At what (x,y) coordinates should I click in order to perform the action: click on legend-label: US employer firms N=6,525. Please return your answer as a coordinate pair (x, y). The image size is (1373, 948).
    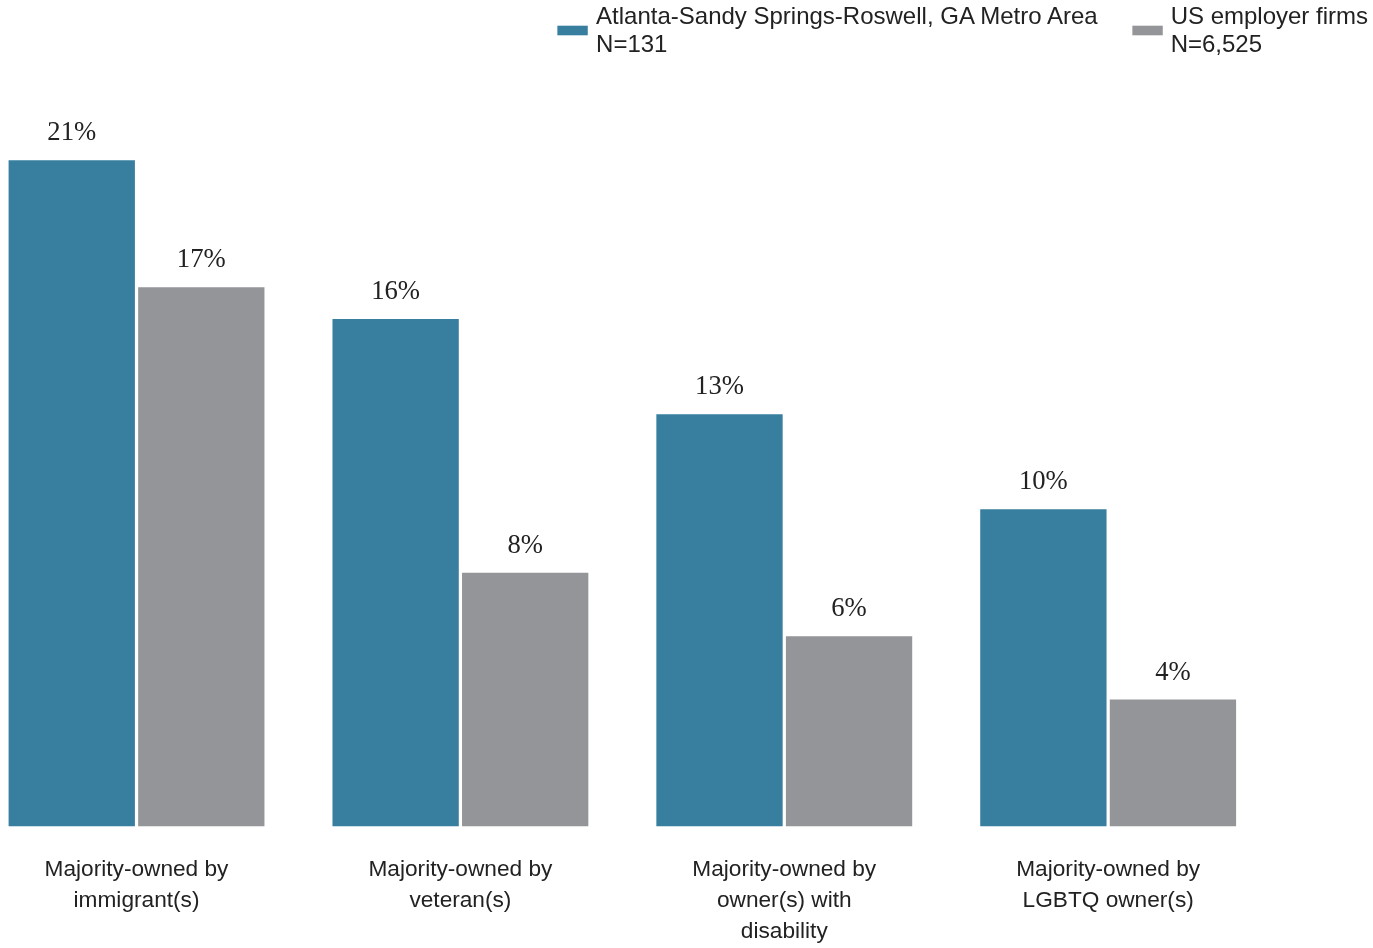
    Looking at the image, I should click on (1269, 30).